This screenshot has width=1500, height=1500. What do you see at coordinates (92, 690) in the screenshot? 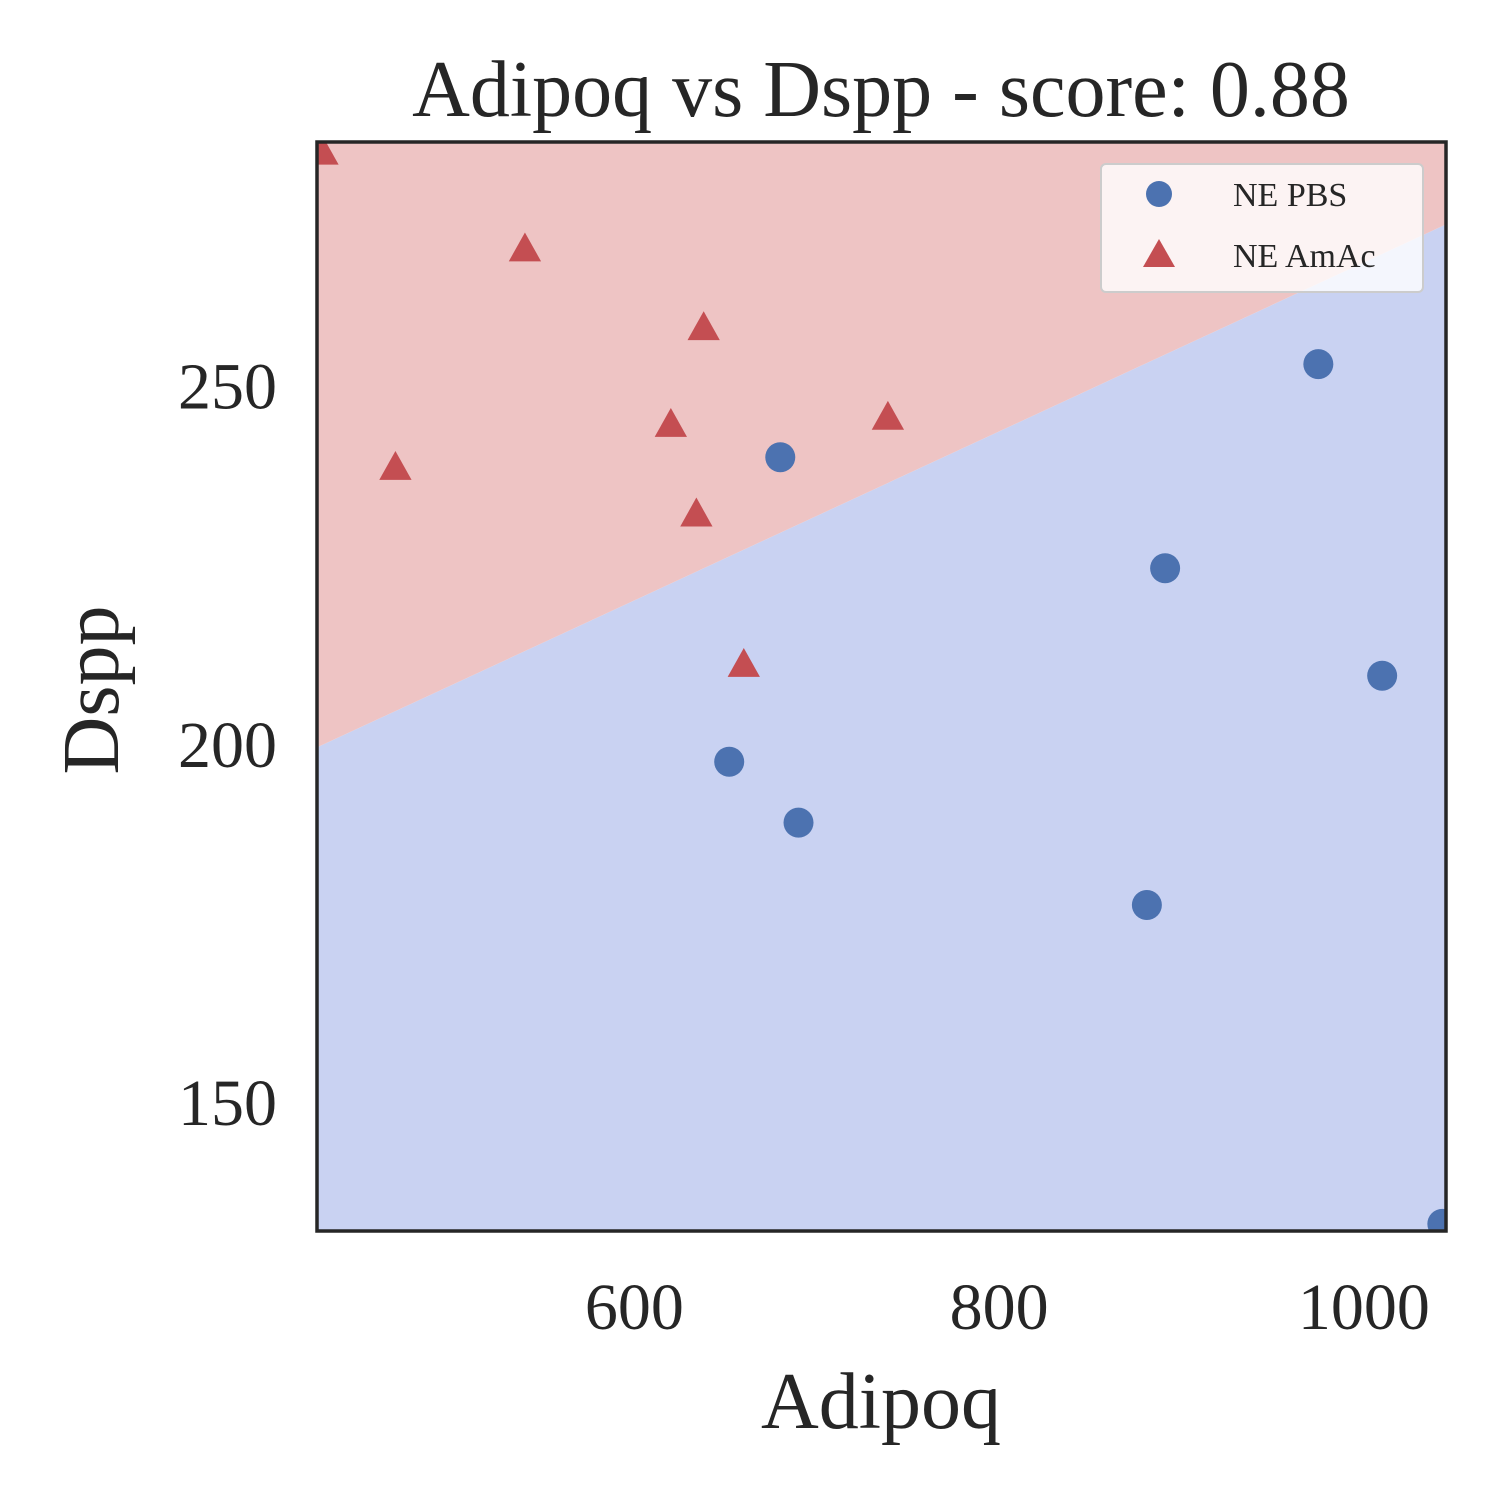
I see `y-axis-label: Dspp` at bounding box center [92, 690].